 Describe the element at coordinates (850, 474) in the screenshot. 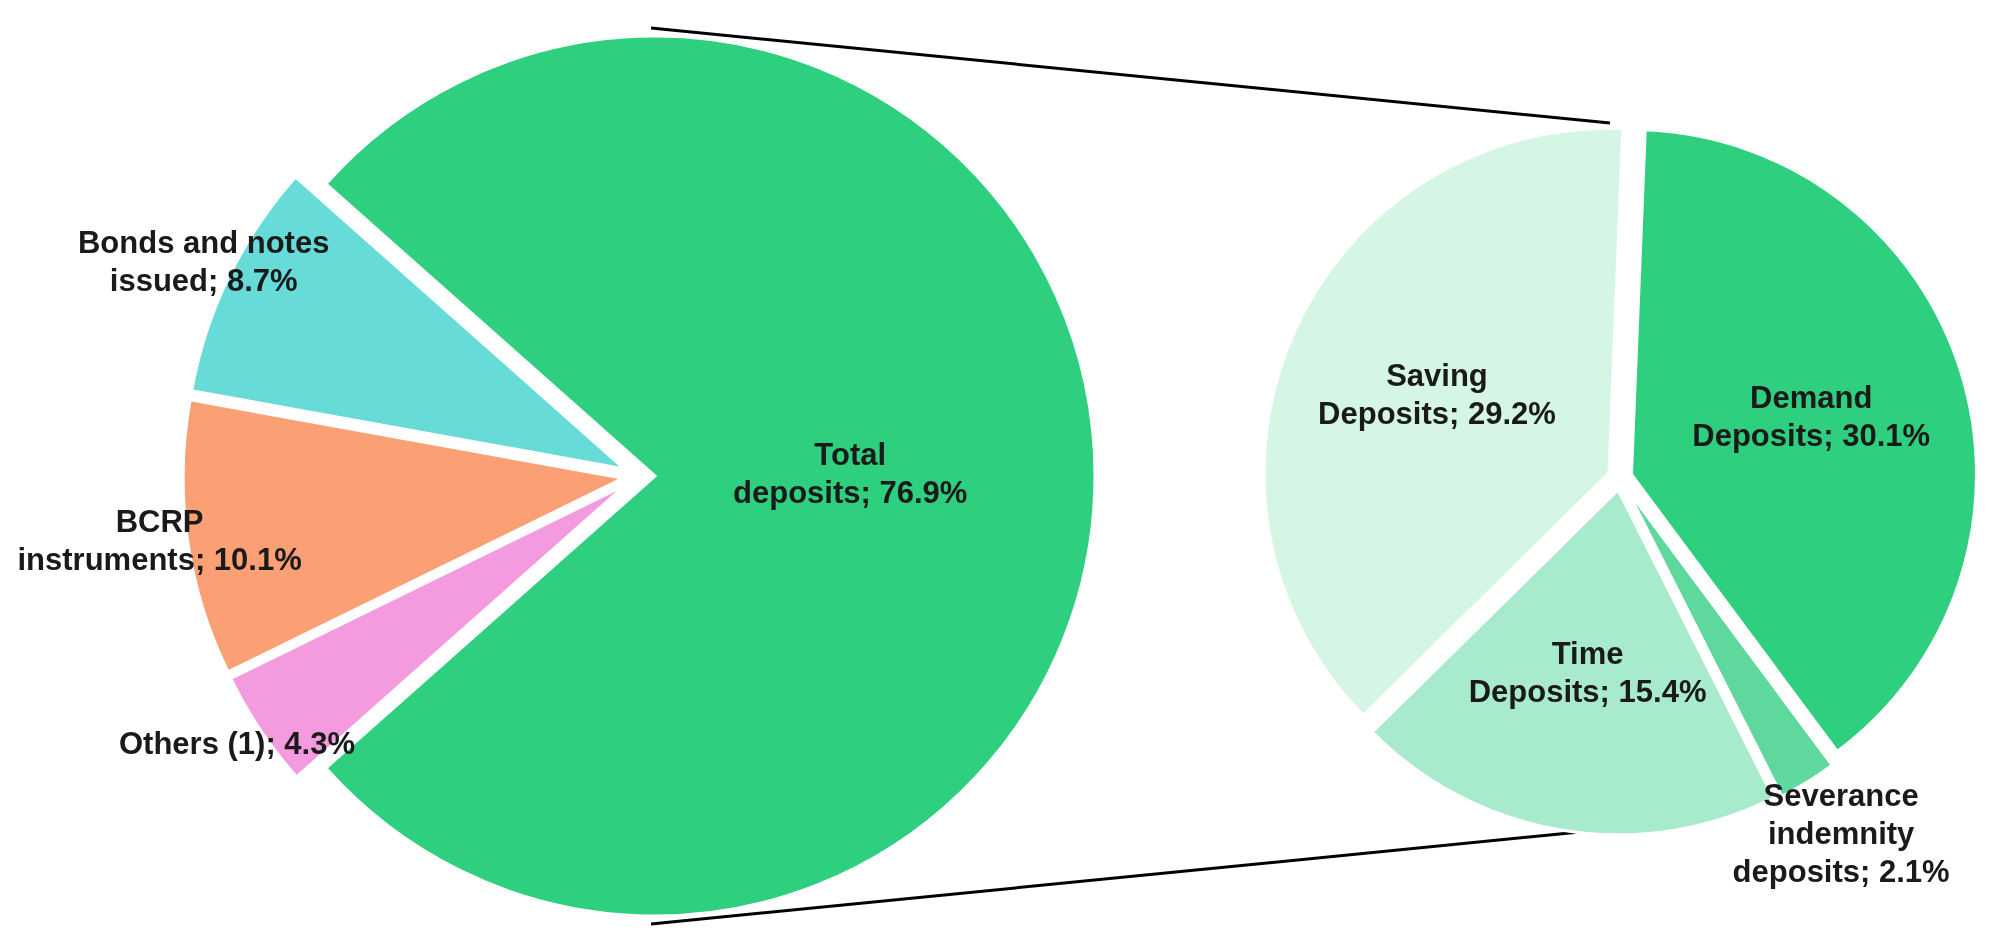

I see `slice-label: Total deposits; 76.9%` at that location.